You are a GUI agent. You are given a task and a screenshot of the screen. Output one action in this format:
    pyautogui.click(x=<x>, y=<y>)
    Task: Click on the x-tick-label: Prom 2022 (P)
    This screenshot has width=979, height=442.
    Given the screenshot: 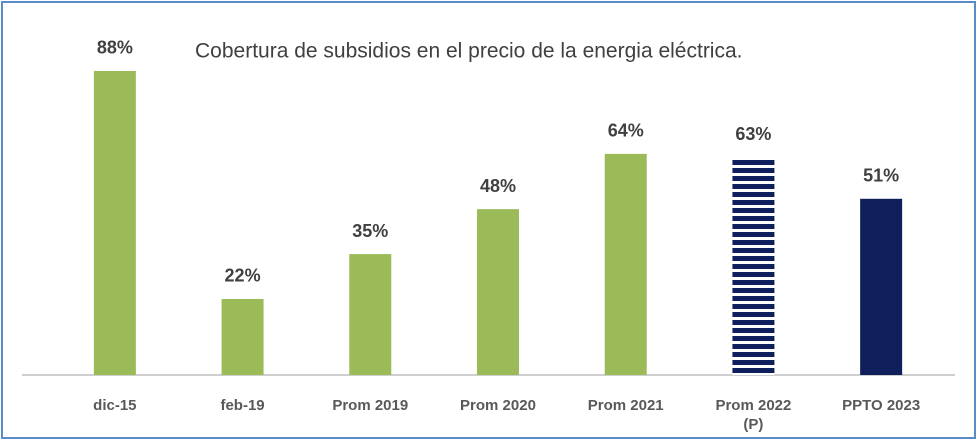 What is the action you would take?
    pyautogui.click(x=753, y=415)
    